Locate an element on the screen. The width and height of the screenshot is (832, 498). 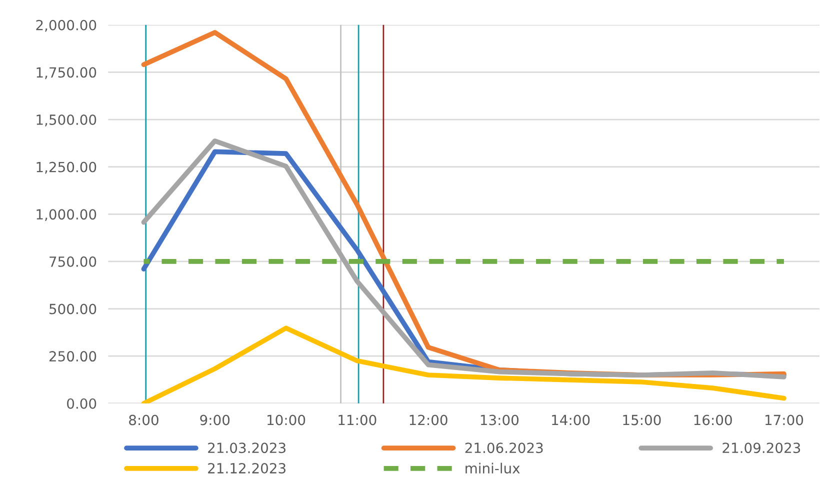
y-tick-label: 1,750.00 is located at coordinates (66, 73).